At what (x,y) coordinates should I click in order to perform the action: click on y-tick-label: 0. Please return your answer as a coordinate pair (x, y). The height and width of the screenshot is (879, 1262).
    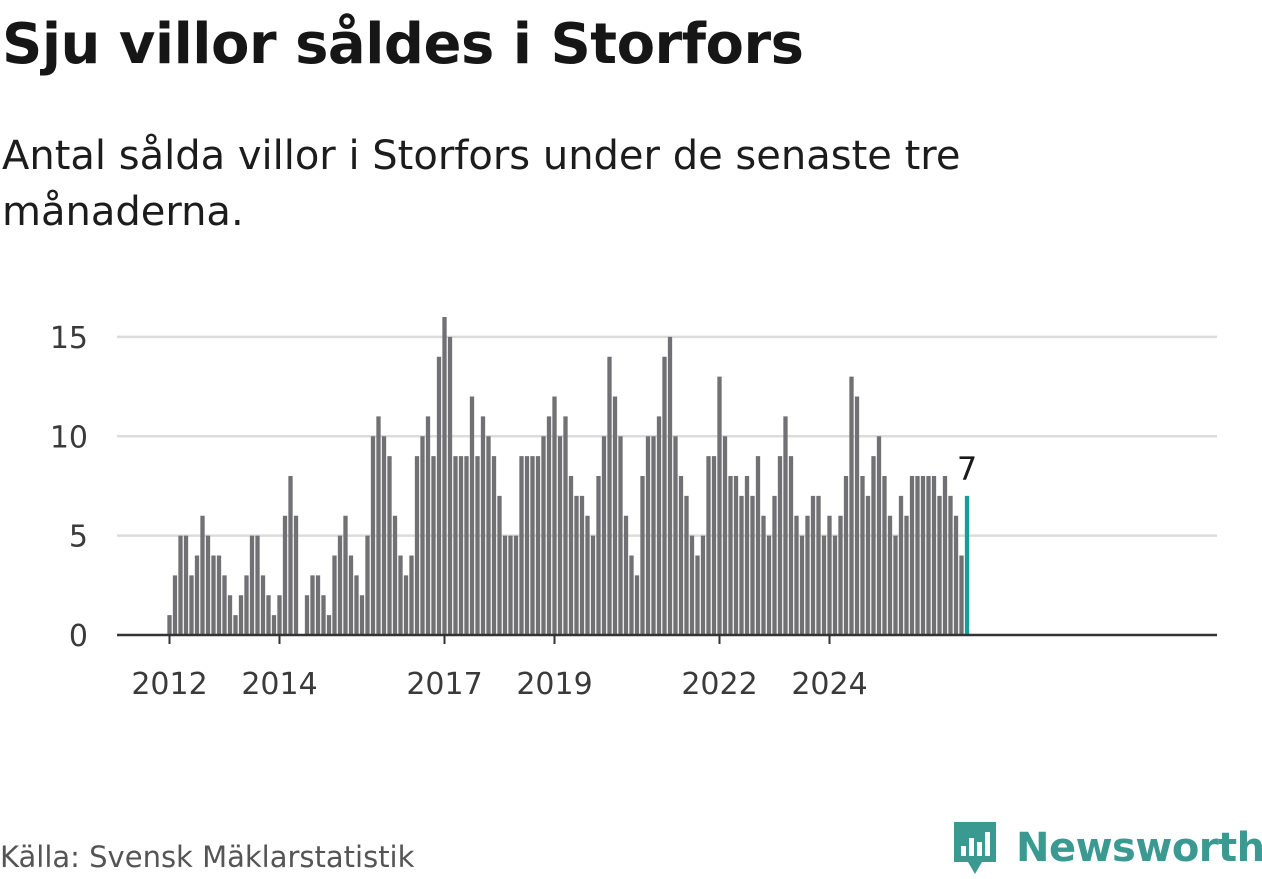
    Looking at the image, I should click on (78, 636).